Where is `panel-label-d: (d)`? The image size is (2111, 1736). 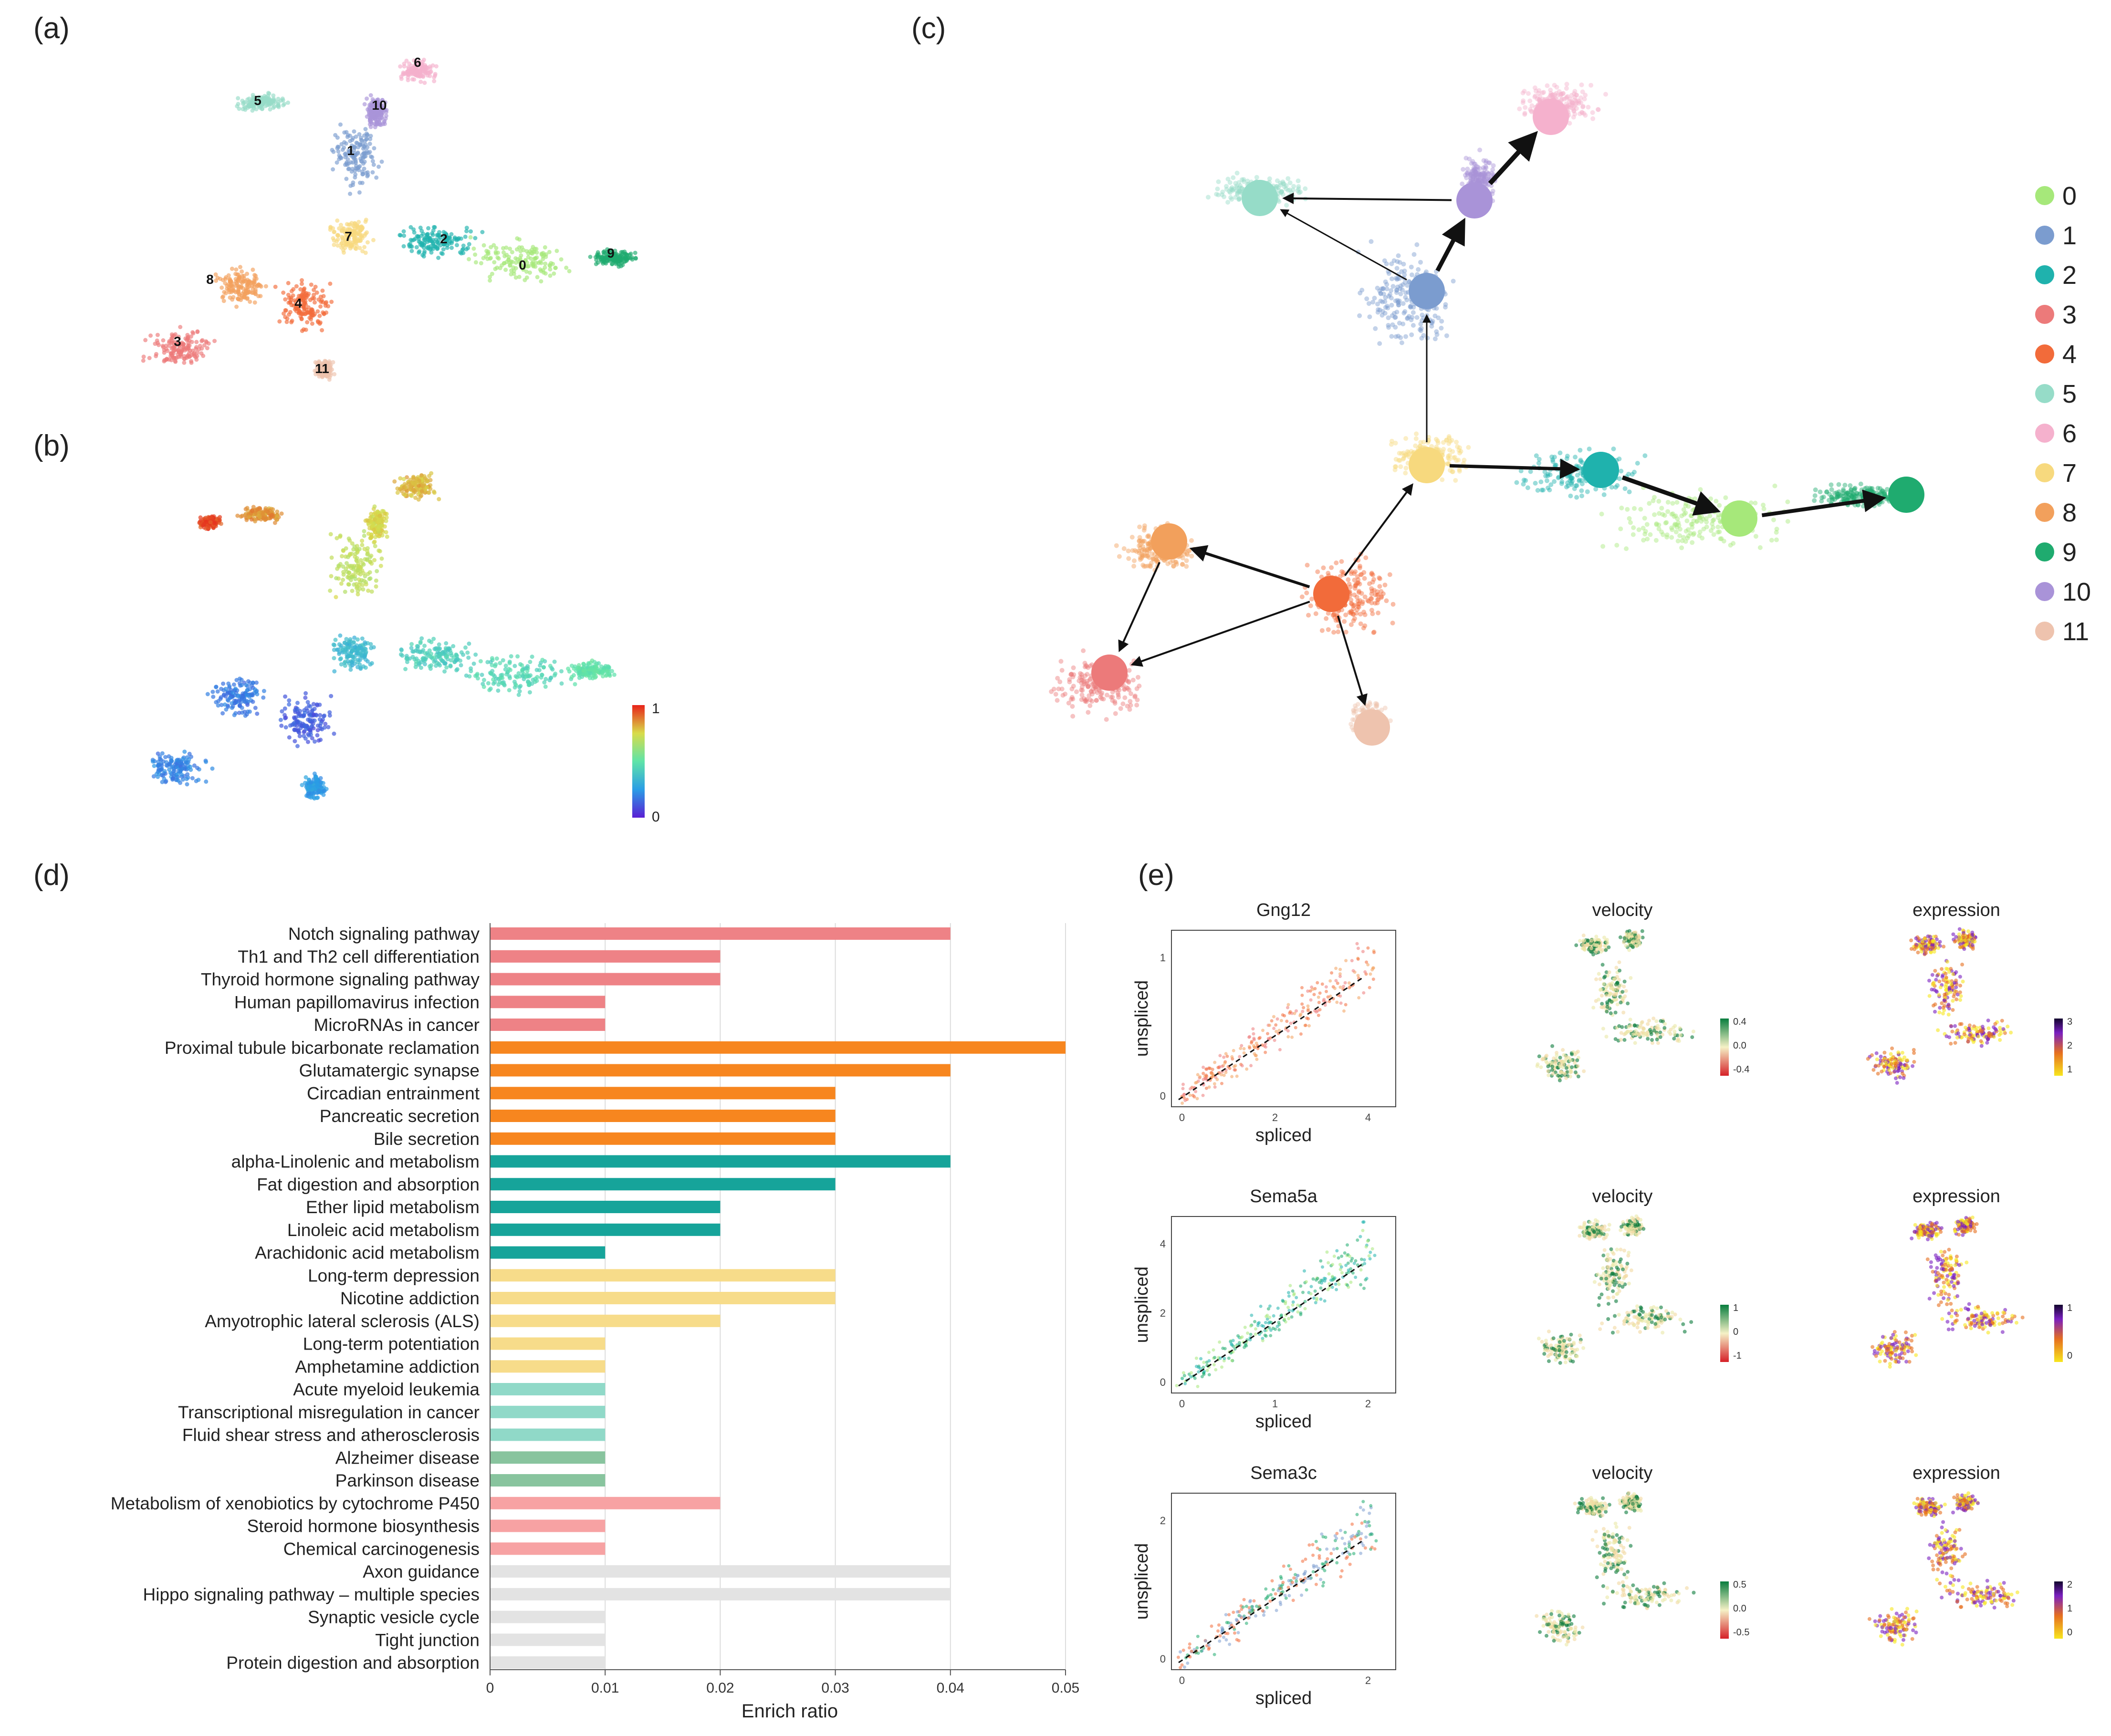 panel-label-d: (d) is located at coordinates (52, 875).